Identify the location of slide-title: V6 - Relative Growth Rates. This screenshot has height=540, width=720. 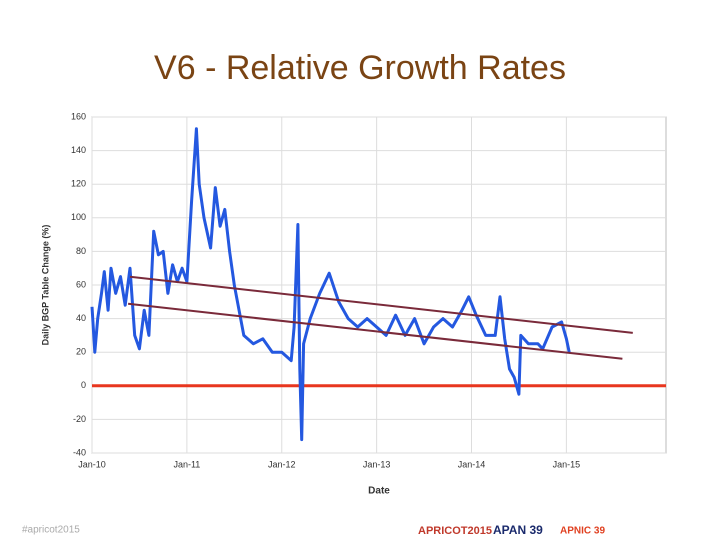
(360, 68).